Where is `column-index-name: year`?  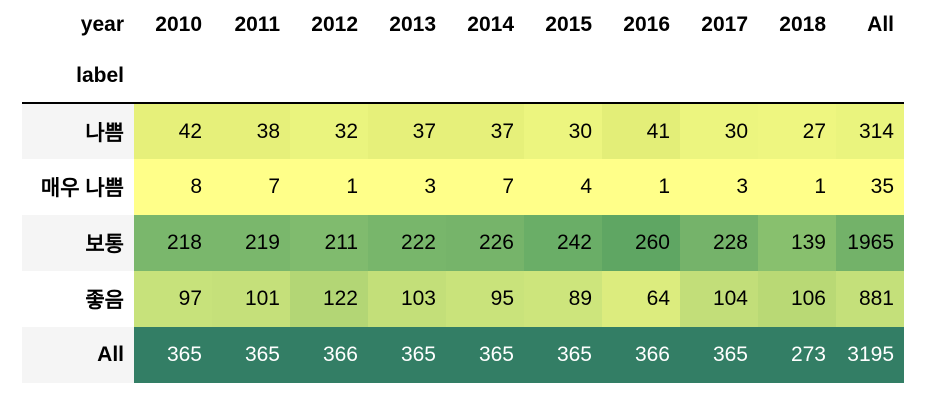 column-index-name: year is located at coordinates (78, 25).